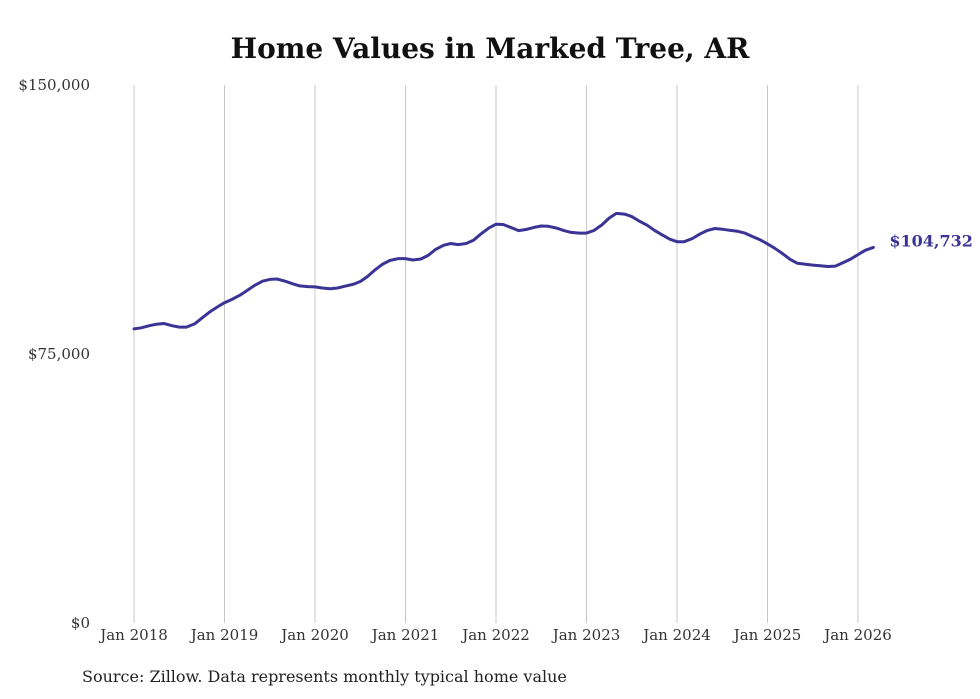  Describe the element at coordinates (767, 635) in the screenshot. I see `x-tick-label-7: Jan 2025` at that location.